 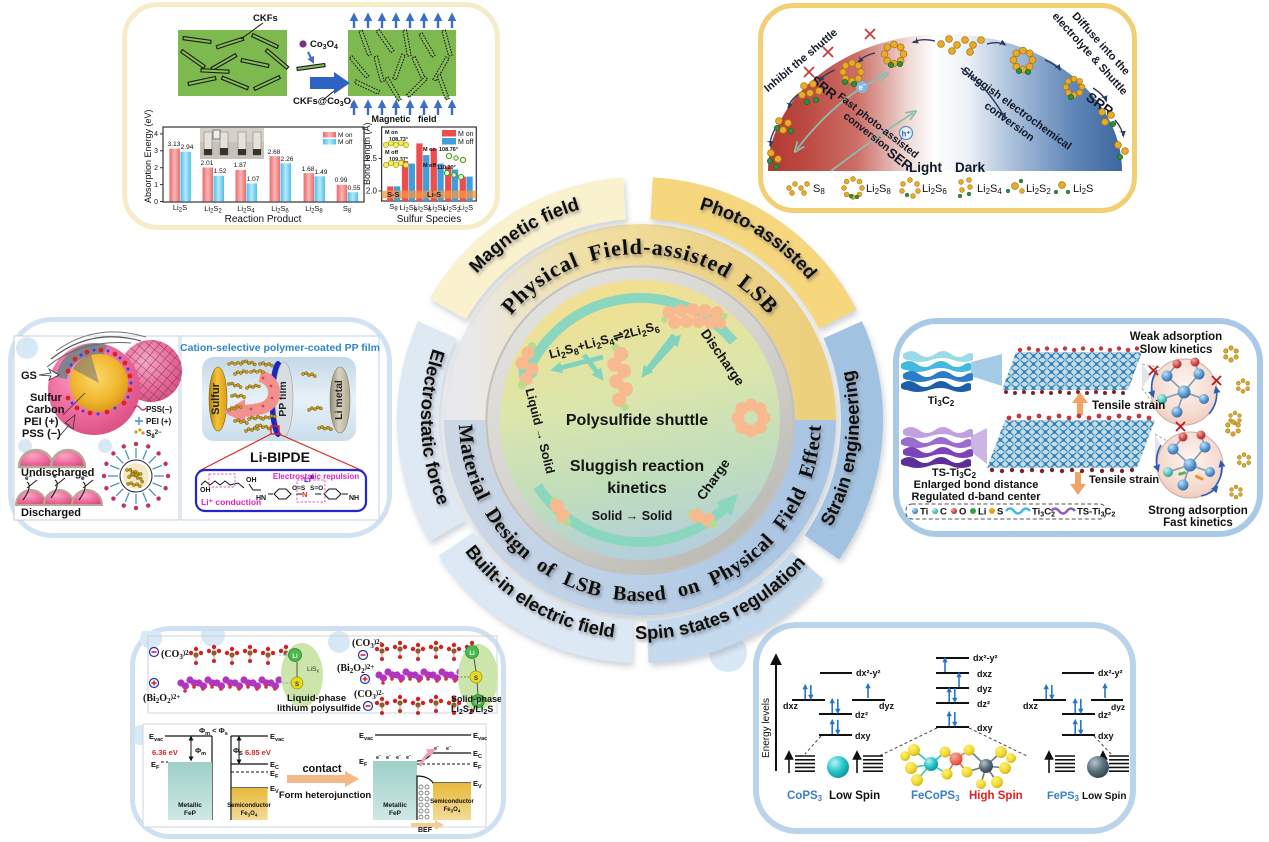 I want to click on svg-text: 110.20°, so click(x=446, y=168).